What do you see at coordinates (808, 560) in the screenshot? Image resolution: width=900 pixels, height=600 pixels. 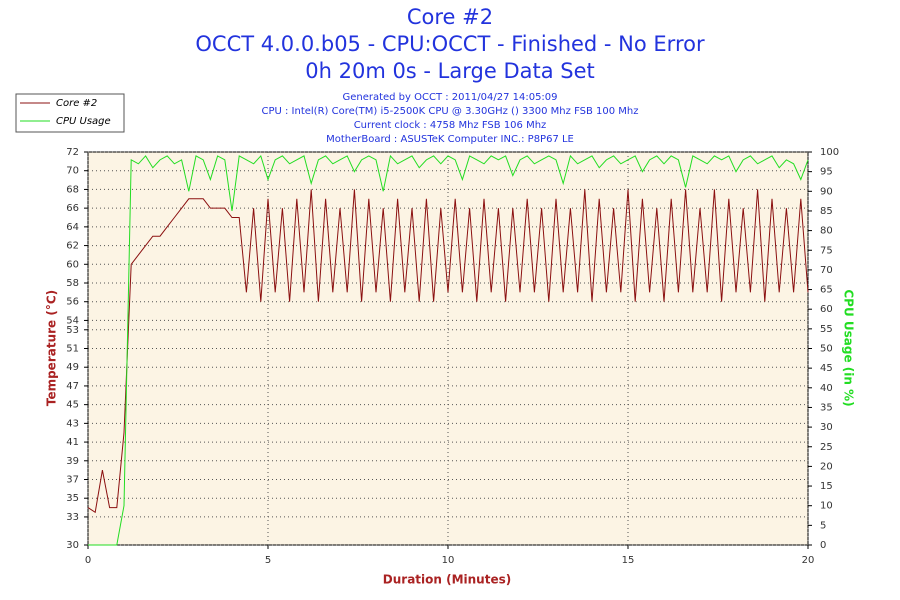 I see `x-tick-label: 20` at bounding box center [808, 560].